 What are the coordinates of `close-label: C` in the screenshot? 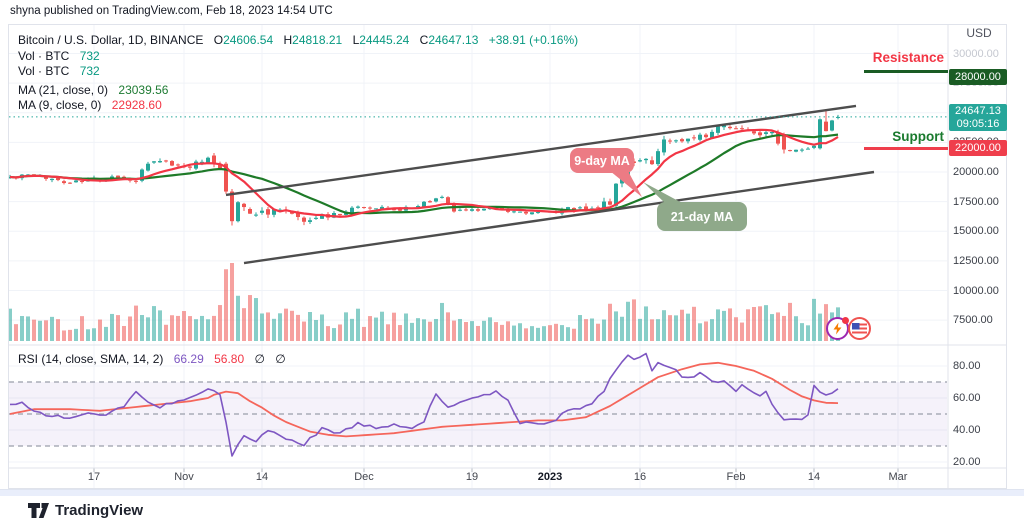 It's located at (424, 40).